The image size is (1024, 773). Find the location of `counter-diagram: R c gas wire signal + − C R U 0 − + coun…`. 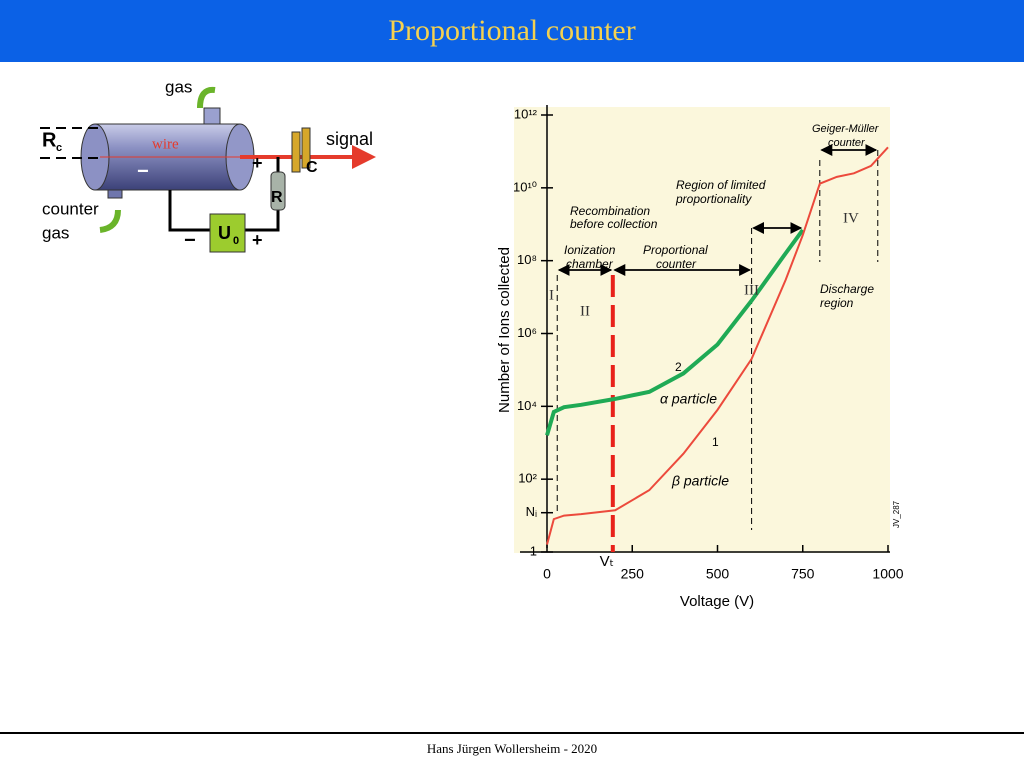

counter-diagram: R c gas wire signal + − C R U 0 − + coun… is located at coordinates (208, 165).